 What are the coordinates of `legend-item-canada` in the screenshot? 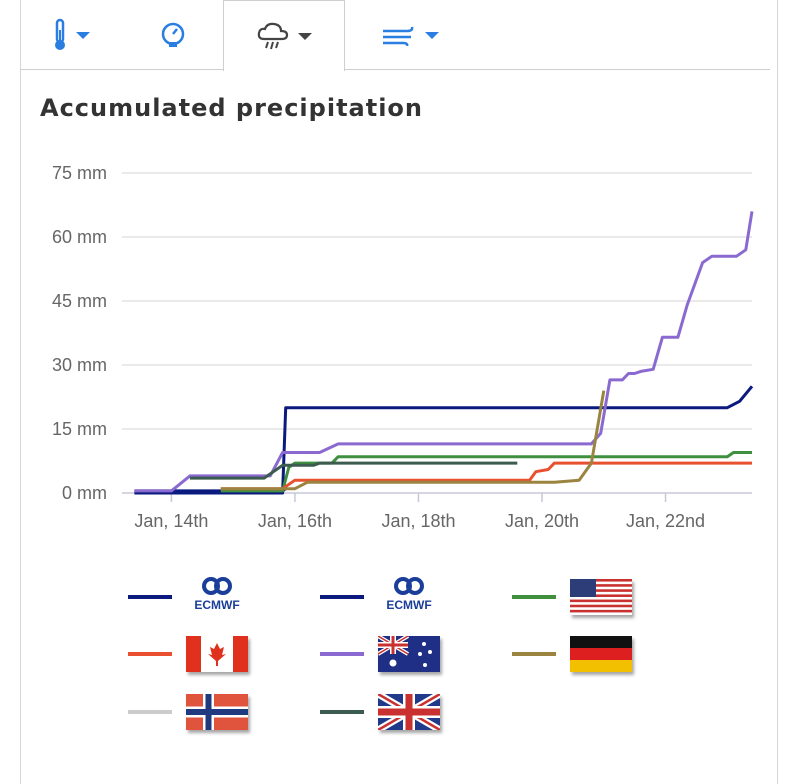 It's located at (188, 654).